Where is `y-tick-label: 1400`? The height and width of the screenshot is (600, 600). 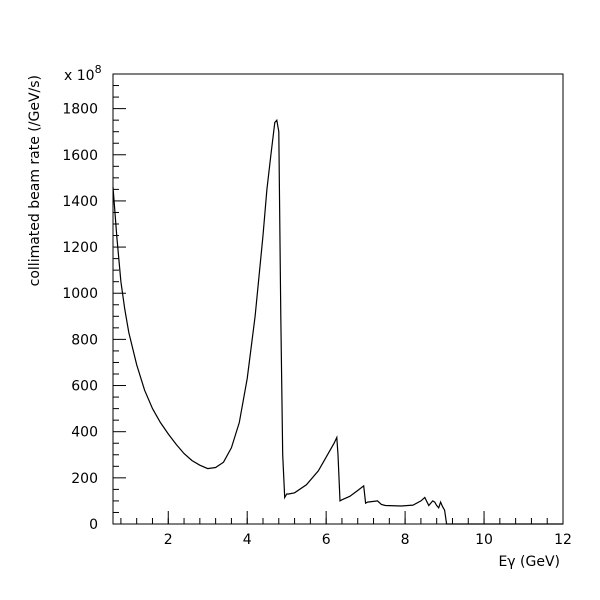 y-tick-label: 1400 is located at coordinates (80, 202).